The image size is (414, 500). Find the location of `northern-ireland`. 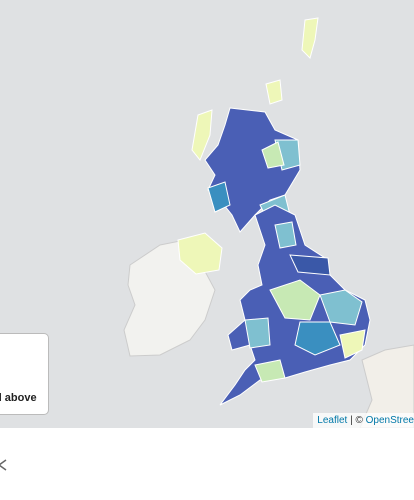

northern-ireland is located at coordinates (200, 253).